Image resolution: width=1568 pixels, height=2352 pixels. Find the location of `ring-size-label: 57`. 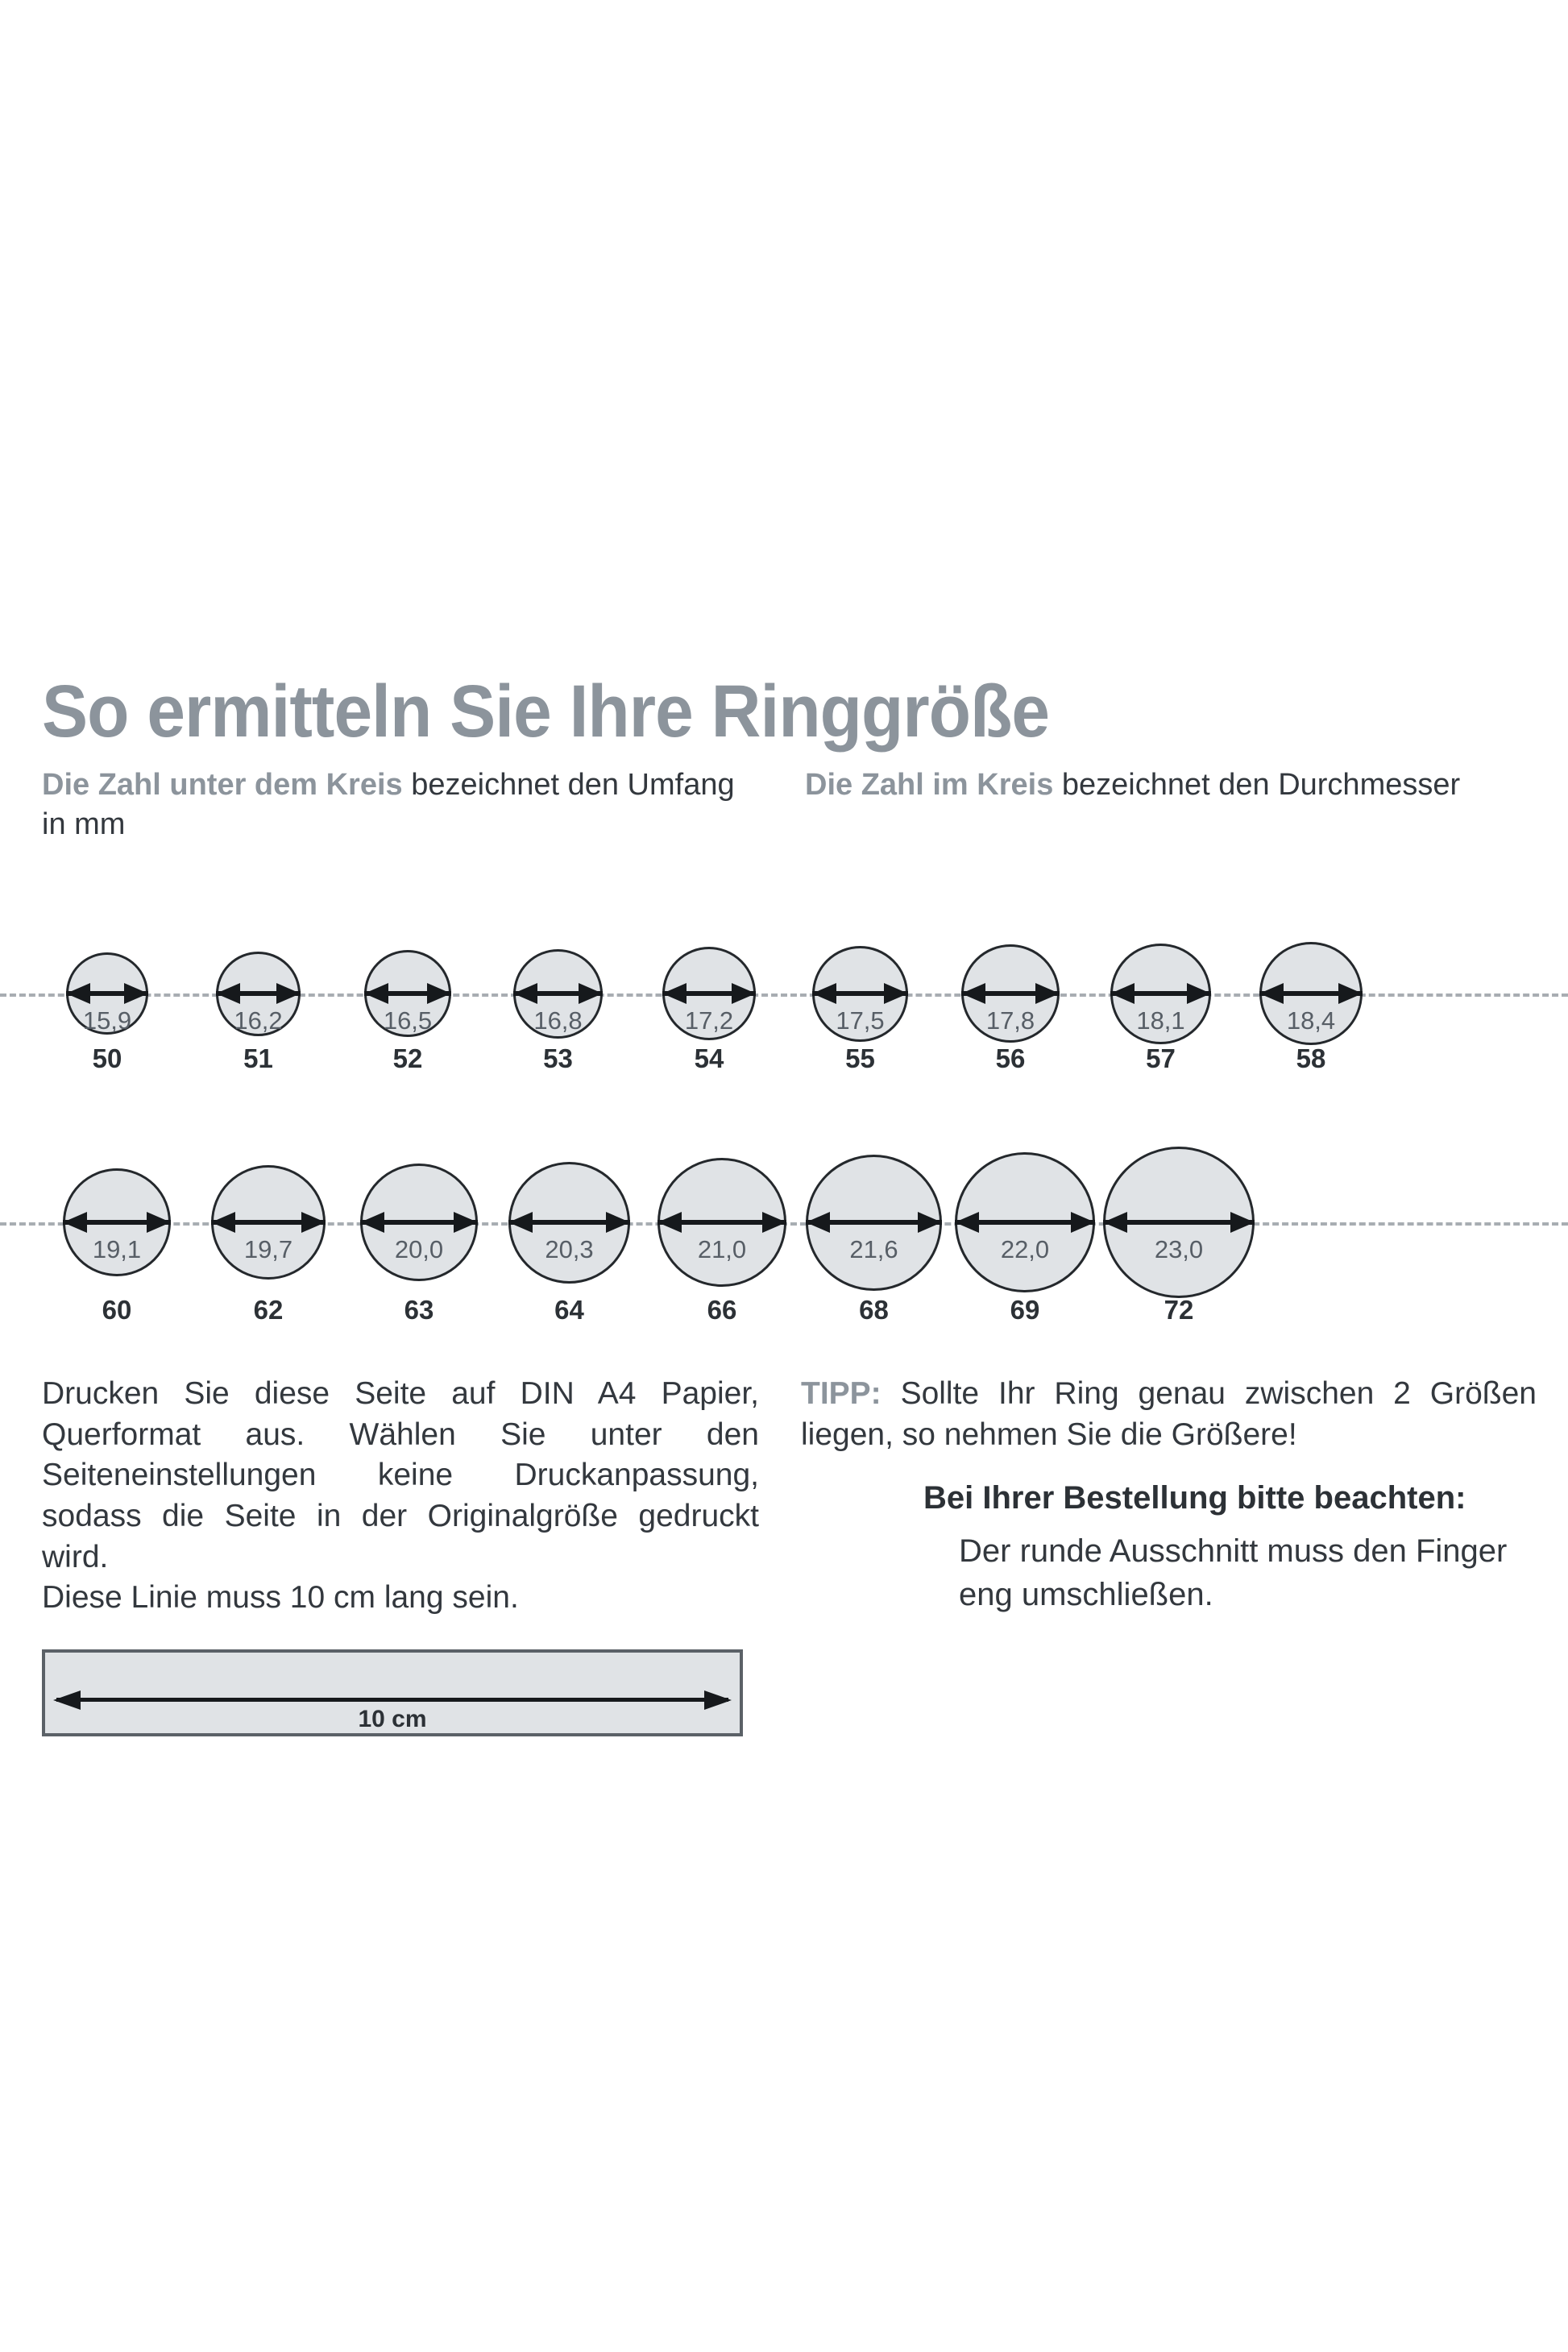

ring-size-label: 57 is located at coordinates (1161, 1058).